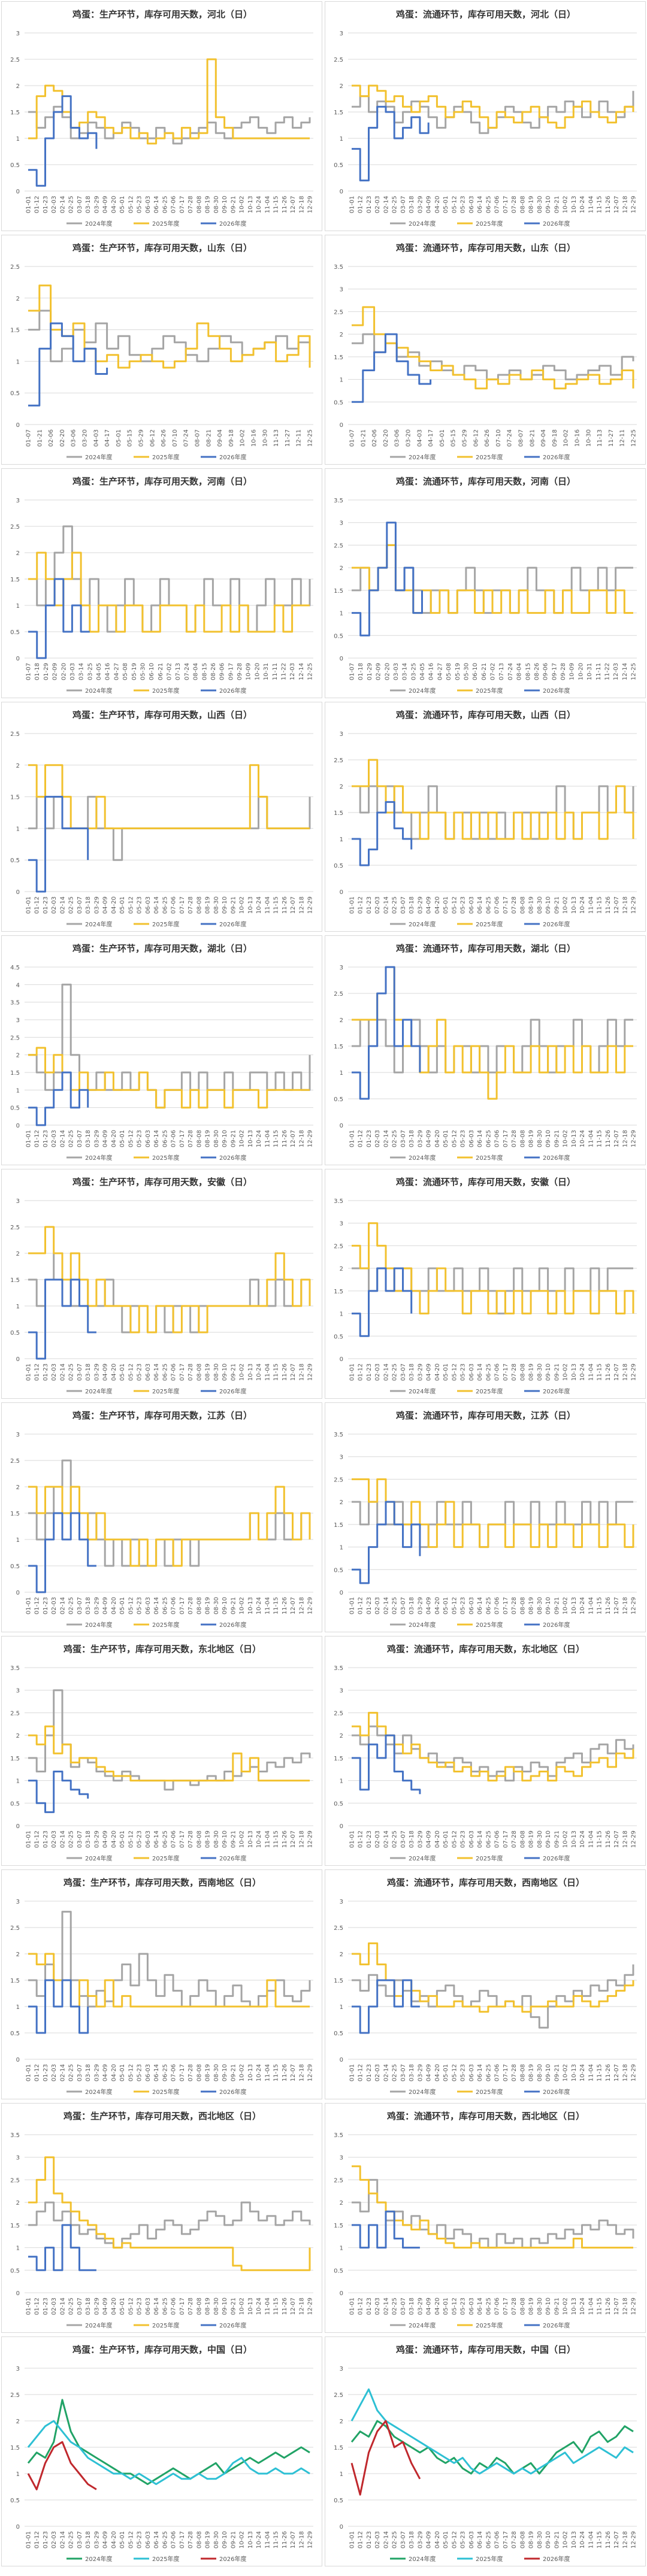  I want to click on chart-title: 鸡蛋：生产环节，库存可用天数，安徽（日）, so click(162, 1182).